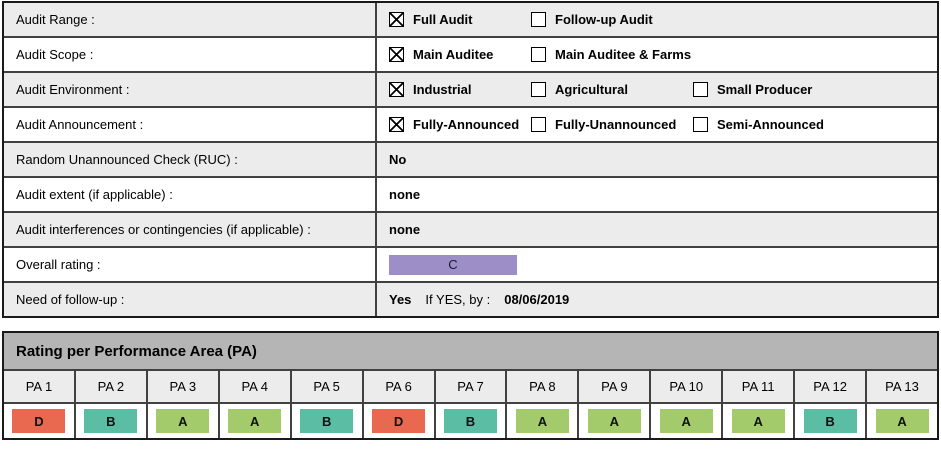 The height and width of the screenshot is (452, 941). What do you see at coordinates (189, 159) in the screenshot?
I see `row-label: Random Unannounced Check (RUC) :` at bounding box center [189, 159].